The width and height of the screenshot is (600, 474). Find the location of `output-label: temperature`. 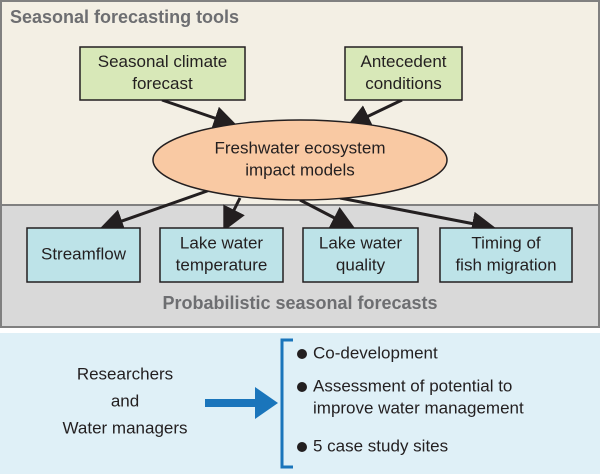

output-label: temperature is located at coordinates (222, 264).